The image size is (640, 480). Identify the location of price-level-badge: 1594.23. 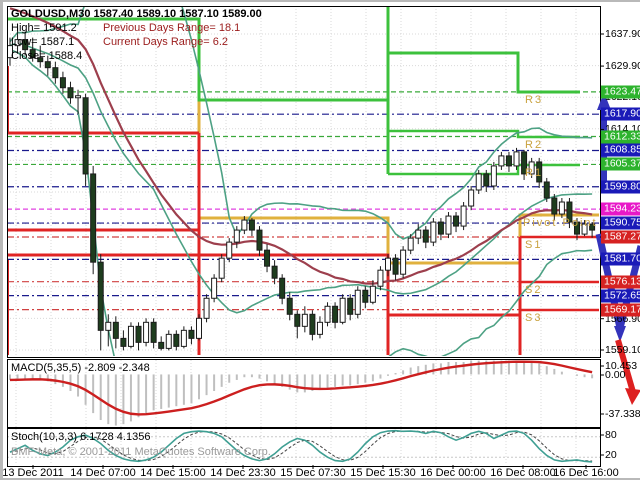
(620, 209).